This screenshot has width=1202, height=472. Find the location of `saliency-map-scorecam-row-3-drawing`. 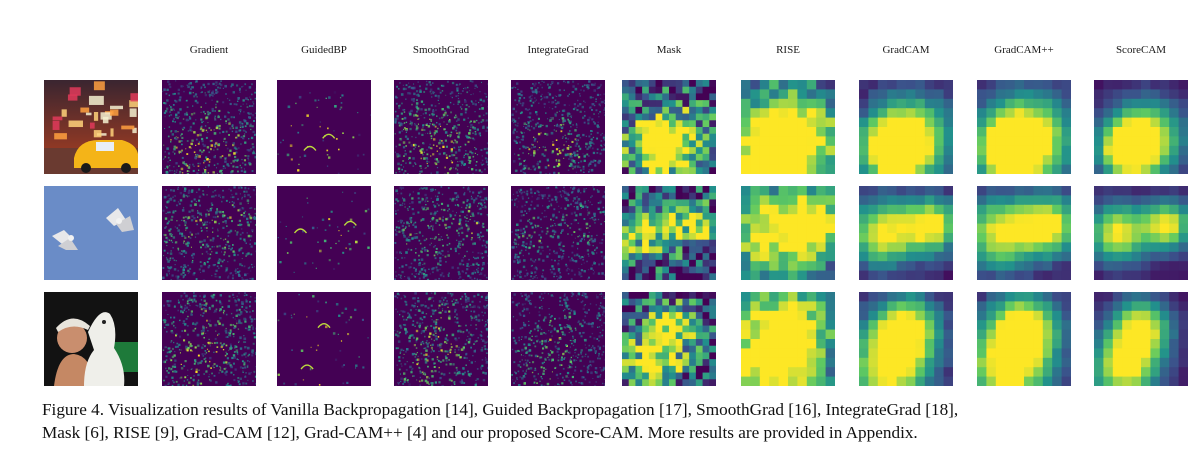

saliency-map-scorecam-row-3-drawing is located at coordinates (1141, 339).